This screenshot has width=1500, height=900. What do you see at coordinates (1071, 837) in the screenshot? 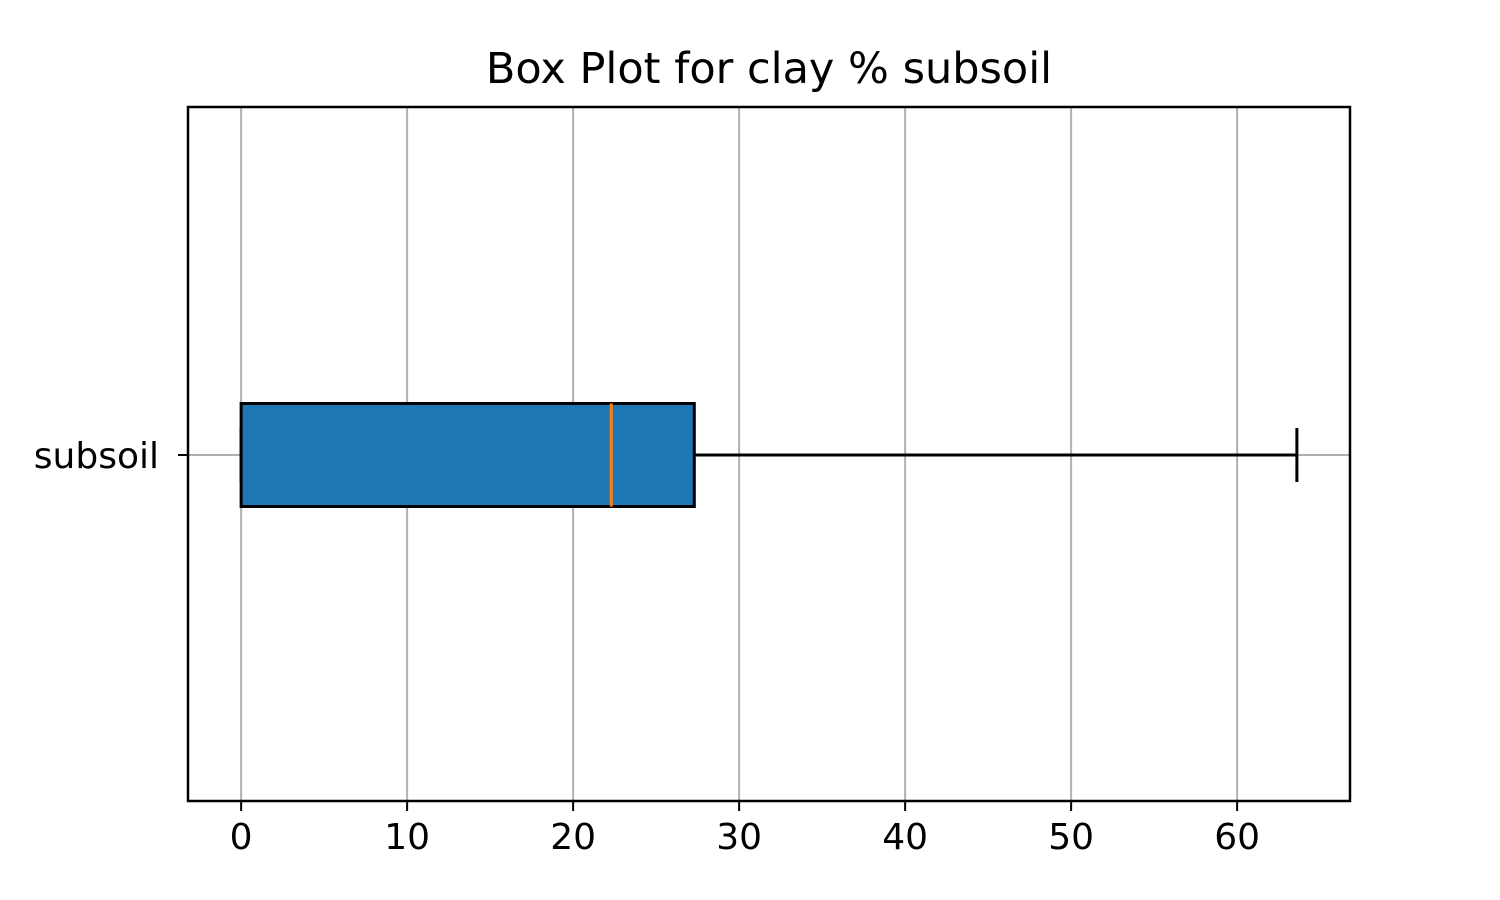
I see `x-tick-label: 50` at bounding box center [1071, 837].